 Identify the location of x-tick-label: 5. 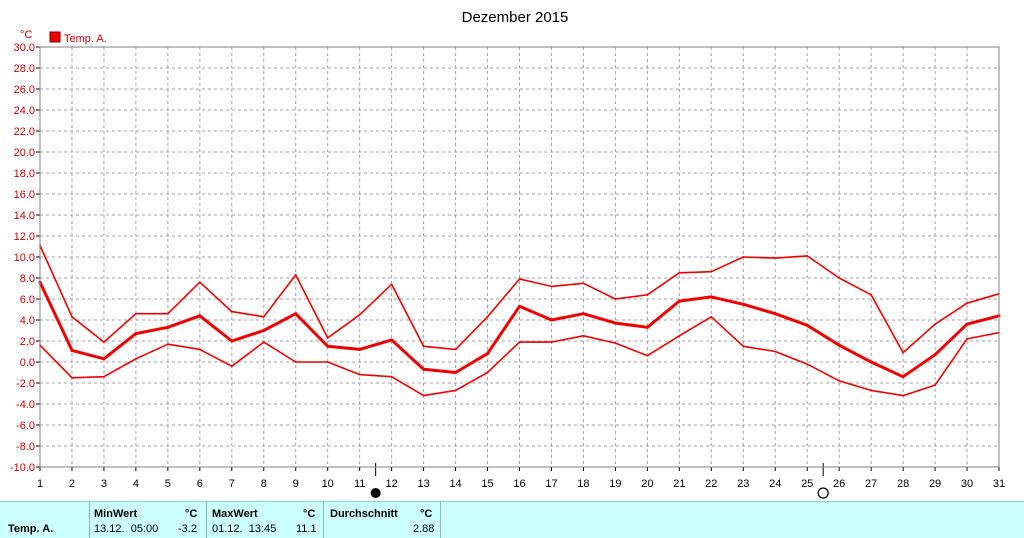
(168, 484).